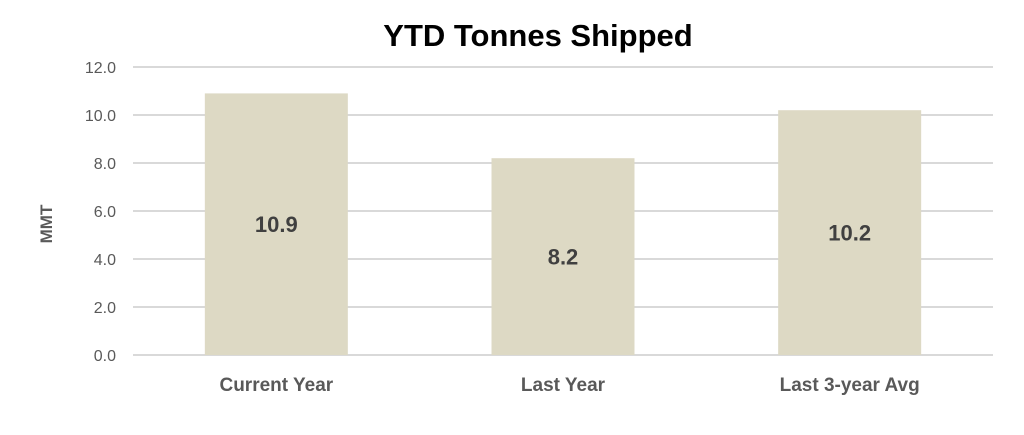 Image resolution: width=1024 pixels, height=435 pixels. Describe the element at coordinates (105, 164) in the screenshot. I see `y-tick-label: 8.0` at that location.